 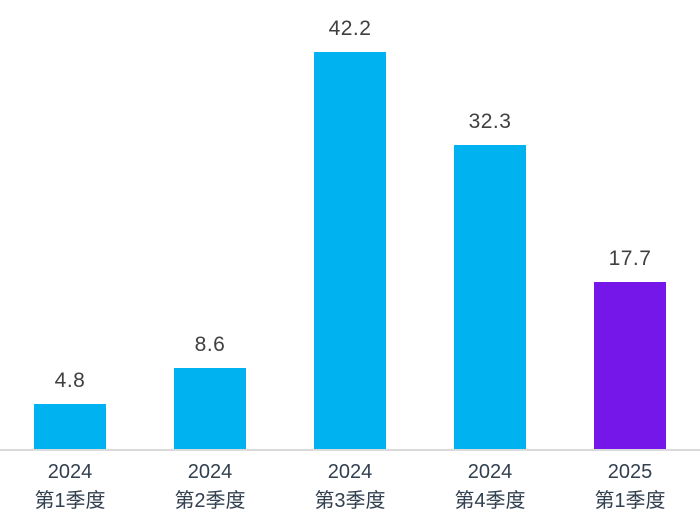 I want to click on x-axis-tick-label: 2024 第1季度, so click(x=70, y=487).